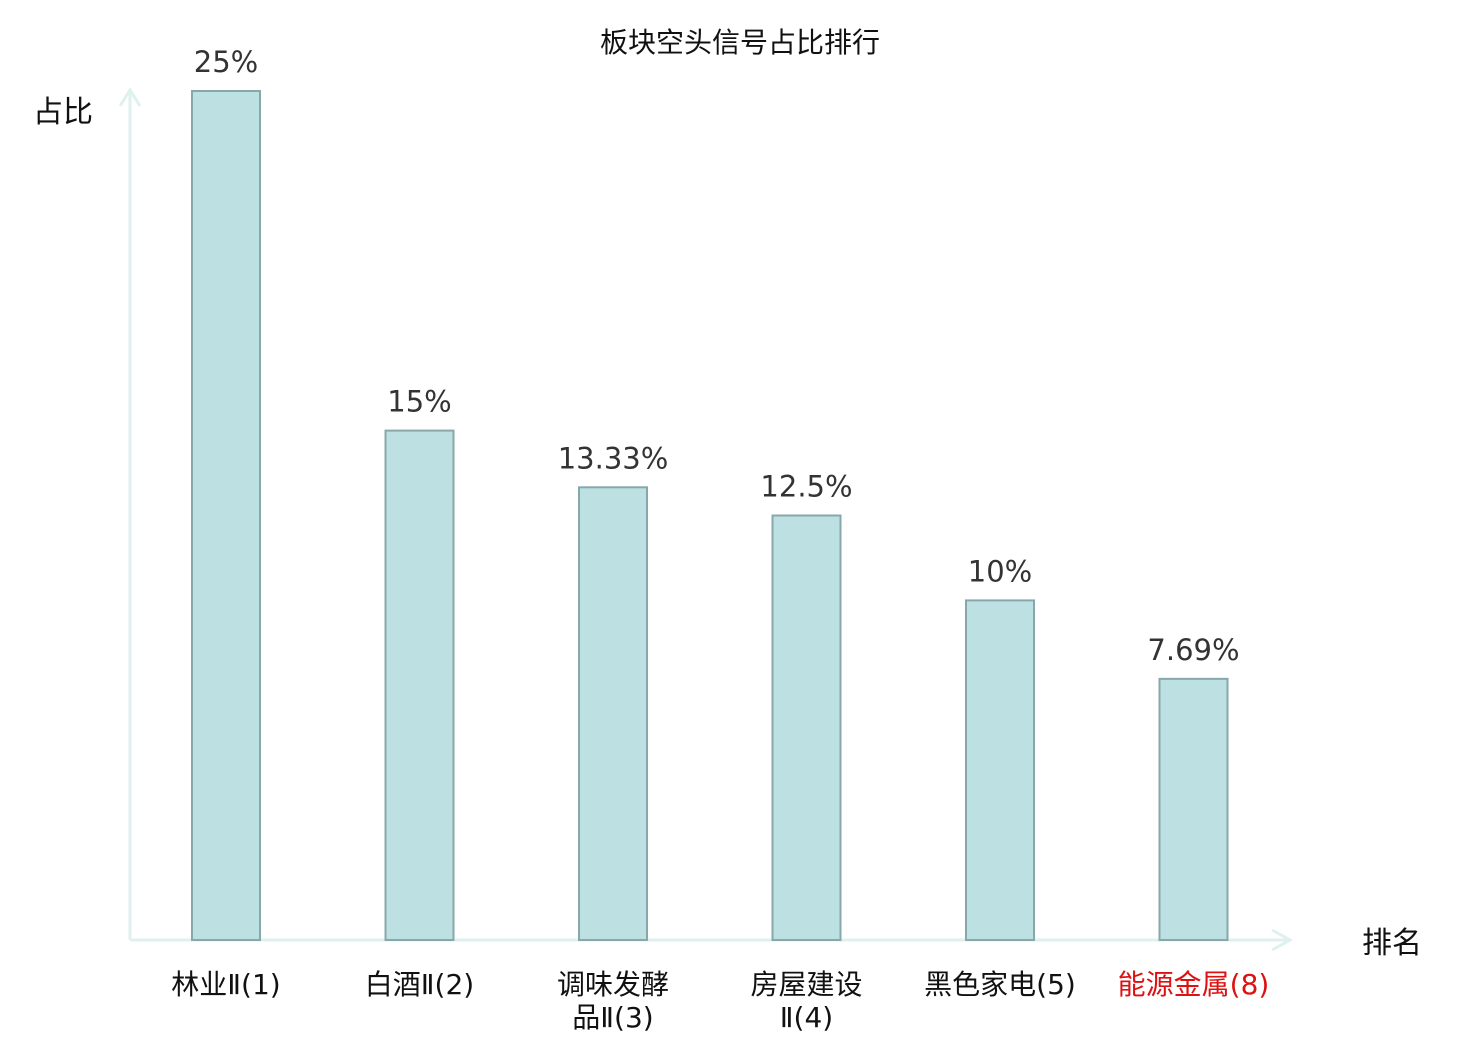 This screenshot has height=1040, width=1480. I want to click on value-label-3: 13.33%, so click(613, 458).